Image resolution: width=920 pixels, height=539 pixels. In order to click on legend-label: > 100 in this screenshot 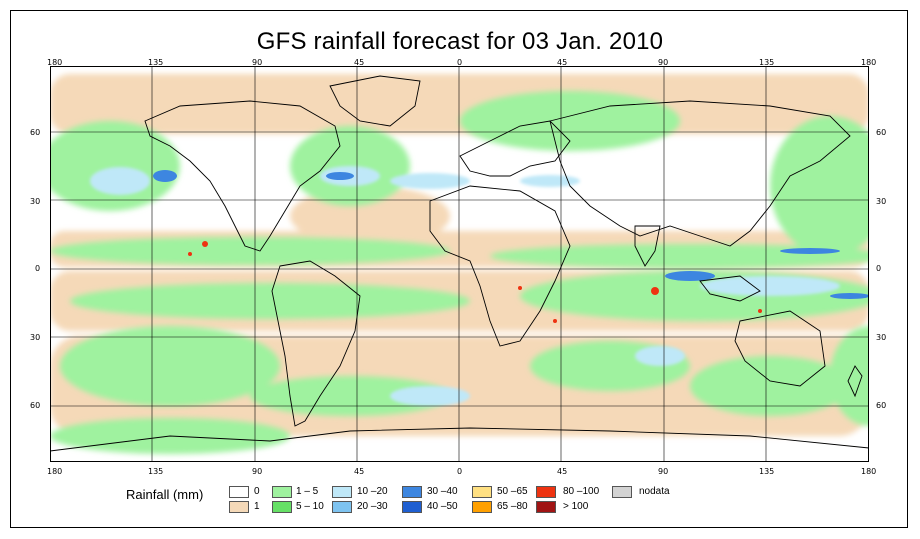, I will do `click(576, 506)`.